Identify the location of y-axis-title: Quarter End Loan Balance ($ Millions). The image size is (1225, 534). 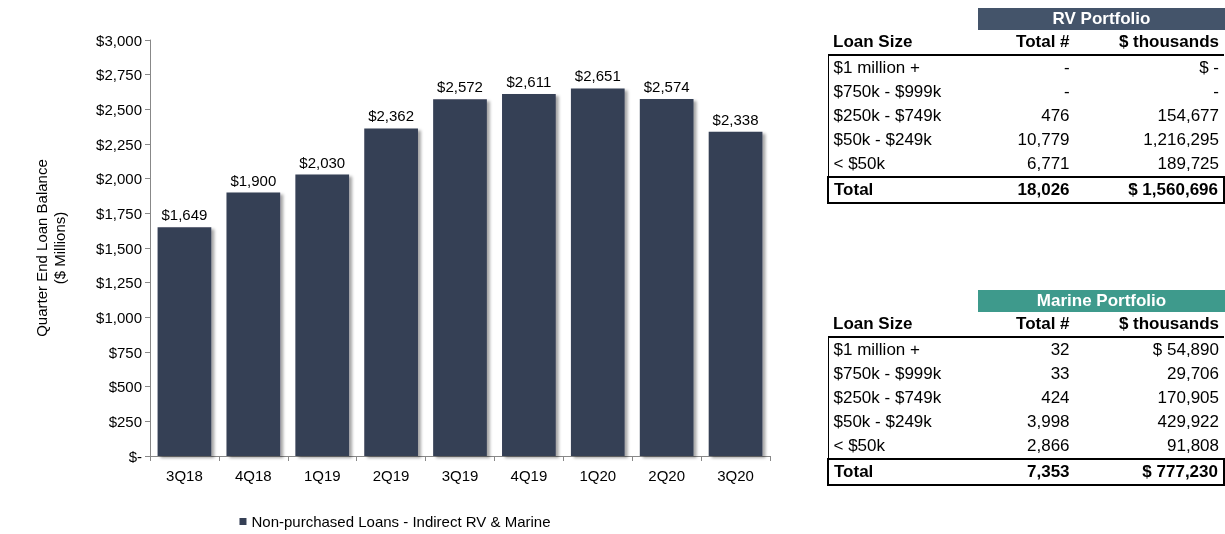
(50, 248).